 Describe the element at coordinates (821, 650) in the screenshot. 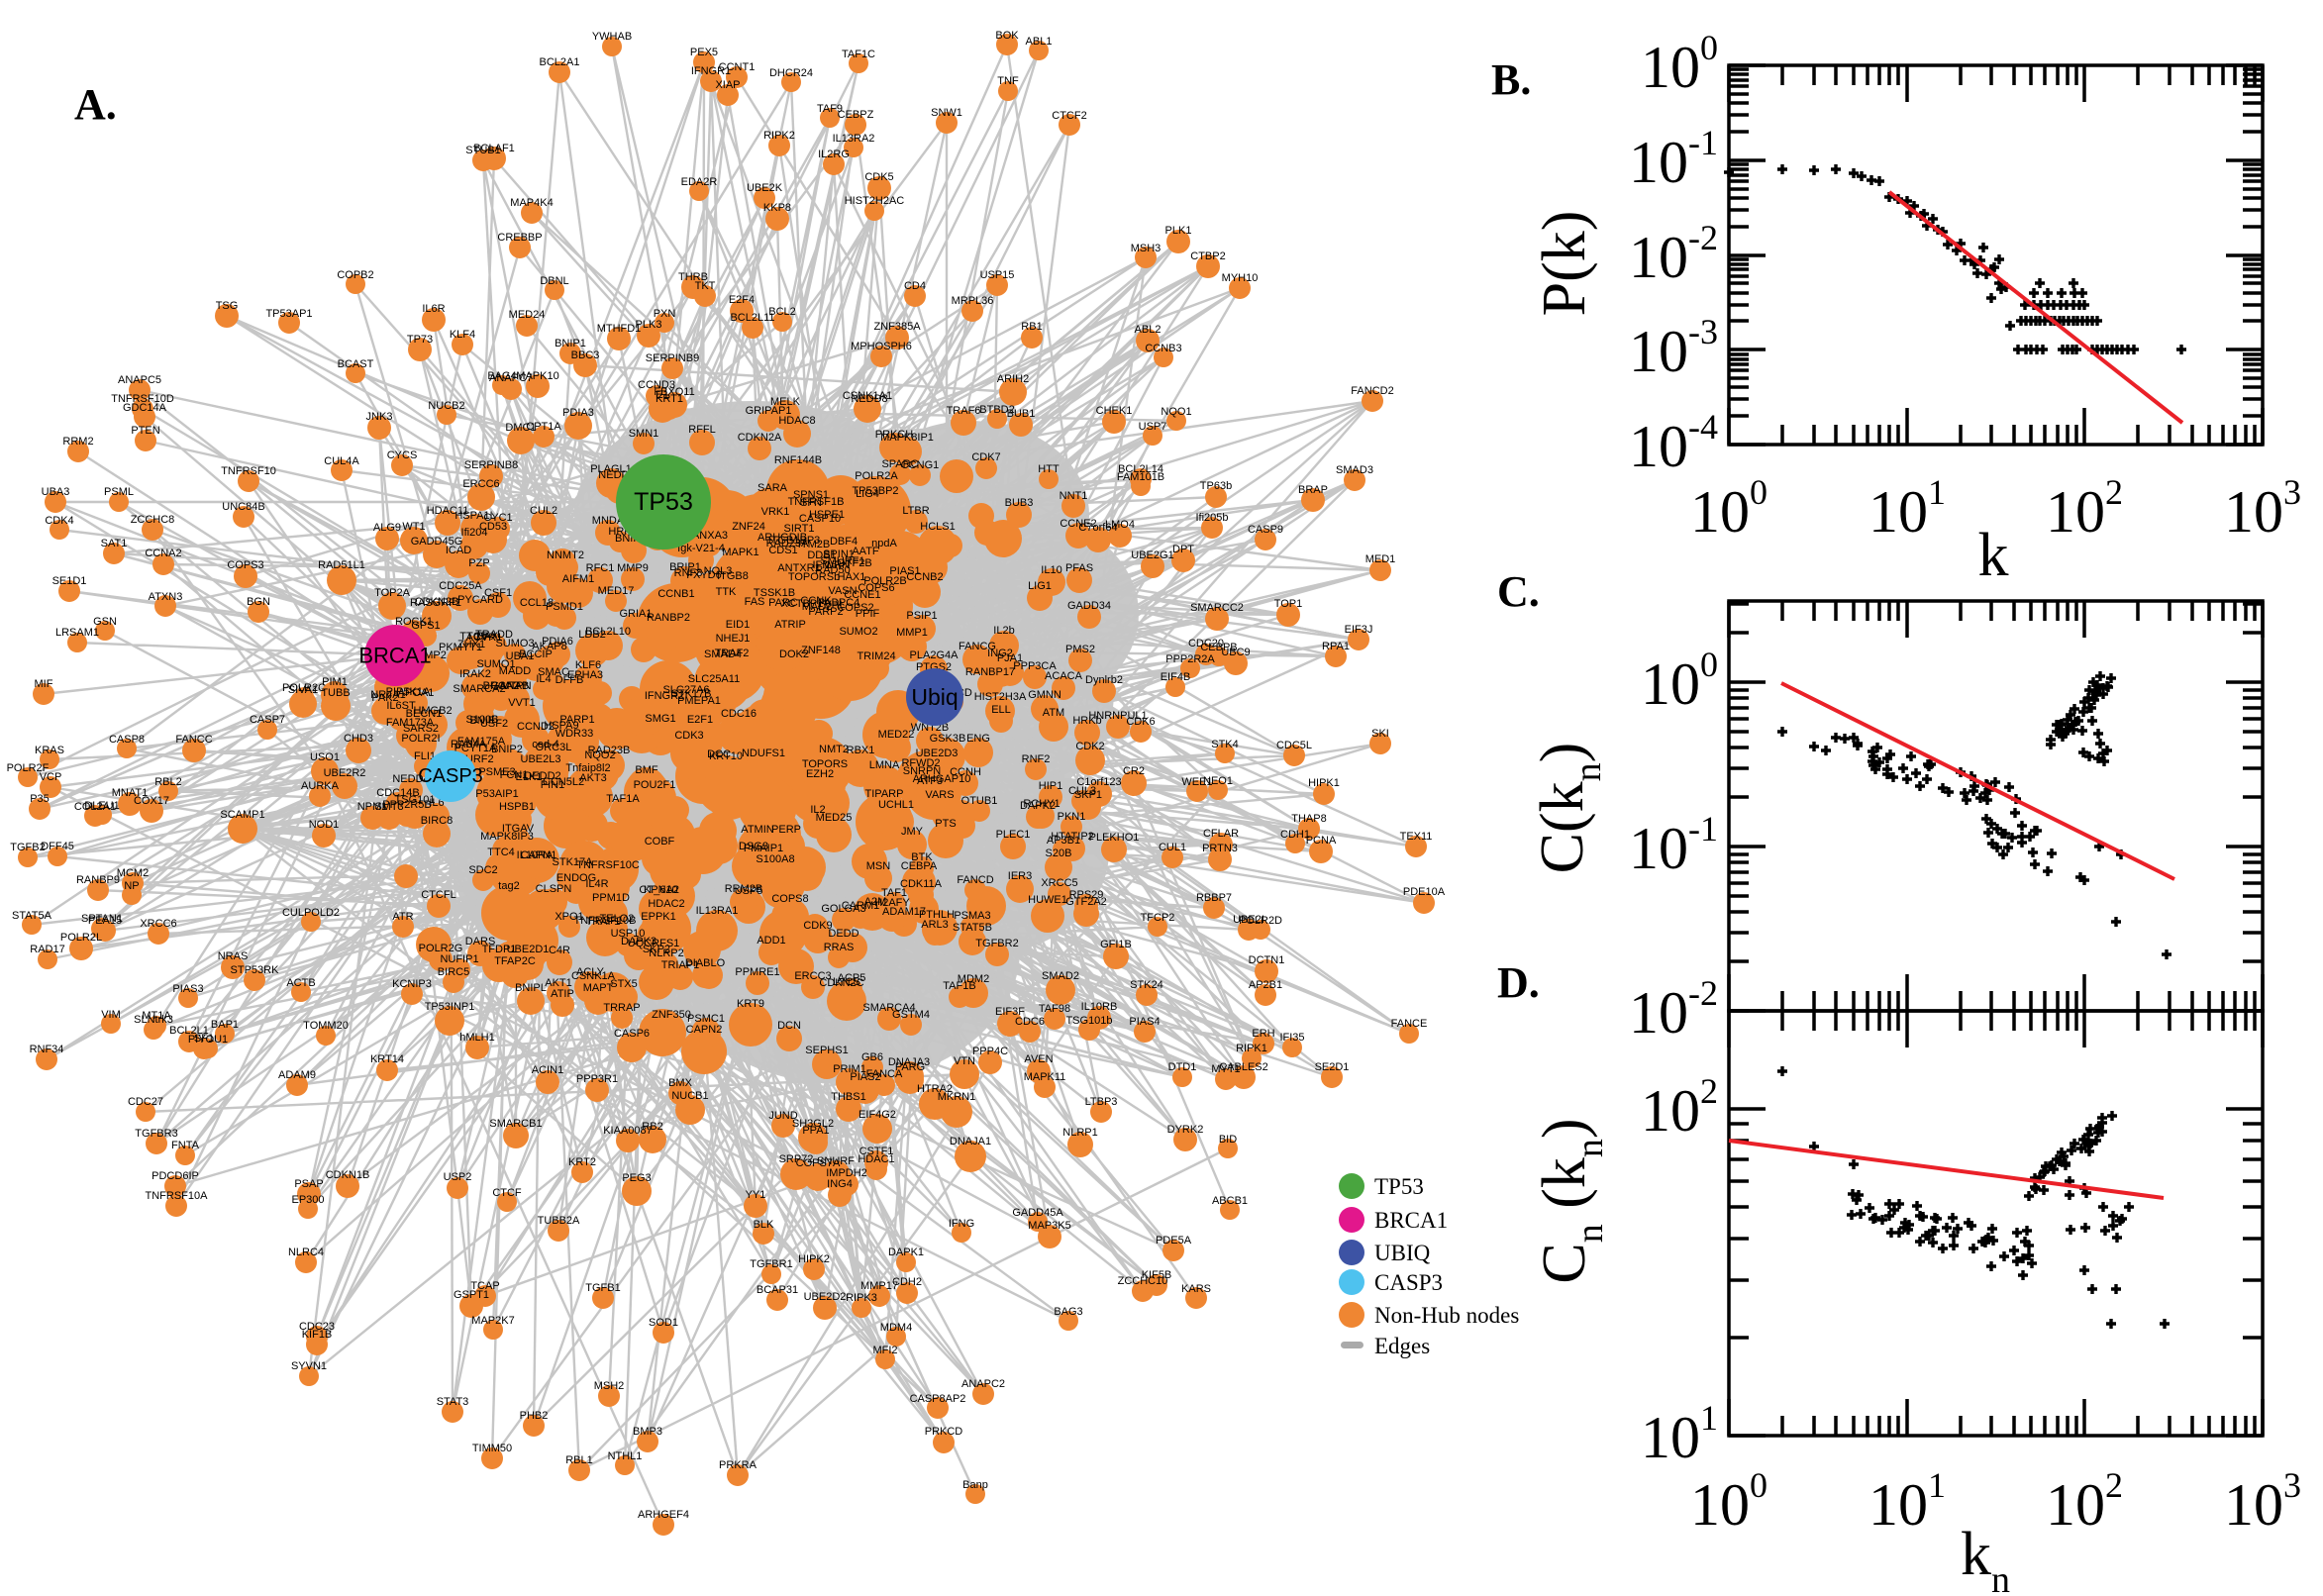

I see `svg-text: ZNF148` at that location.